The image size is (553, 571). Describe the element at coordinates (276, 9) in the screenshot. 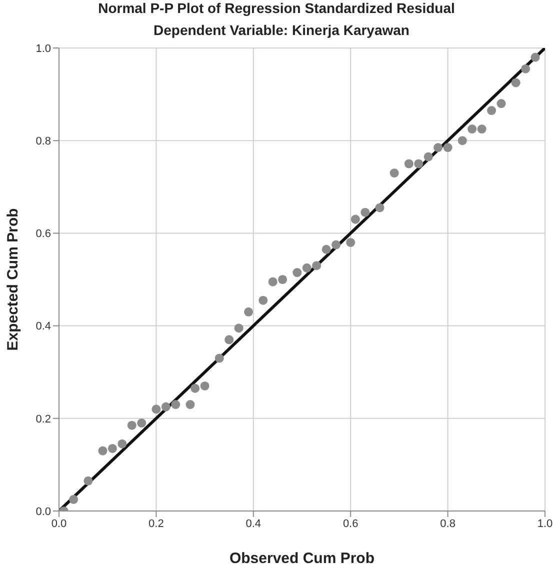

I see `chart-title: Normal P-P Plot of Regression Standardized Residual` at that location.